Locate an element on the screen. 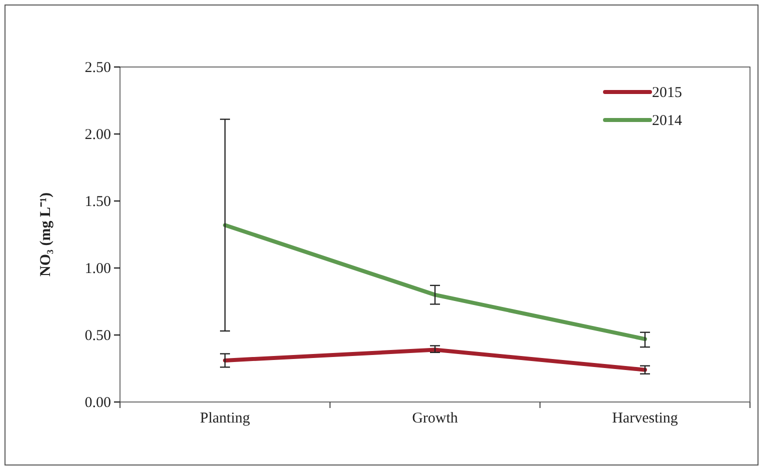 Image resolution: width=763 pixels, height=470 pixels. y-tick-label: 1.50 is located at coordinates (97, 202).